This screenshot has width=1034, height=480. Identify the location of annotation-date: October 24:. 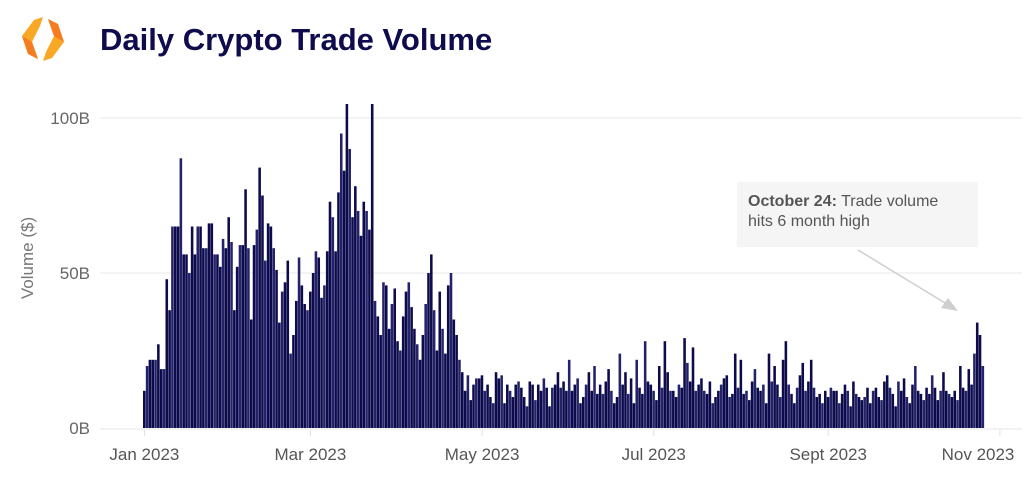
(792, 201).